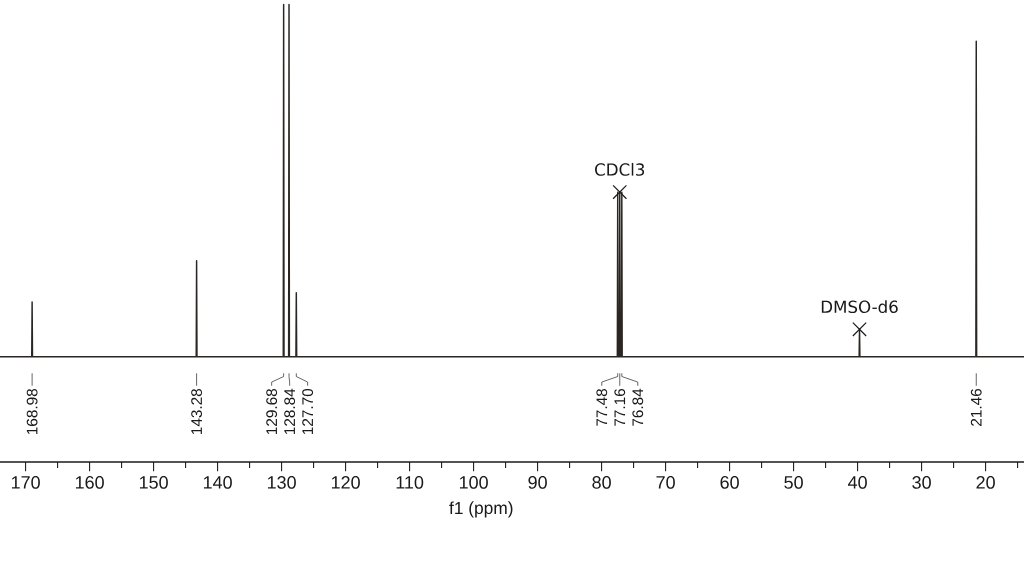  I want to click on annotation: 168.98, so click(32, 411).